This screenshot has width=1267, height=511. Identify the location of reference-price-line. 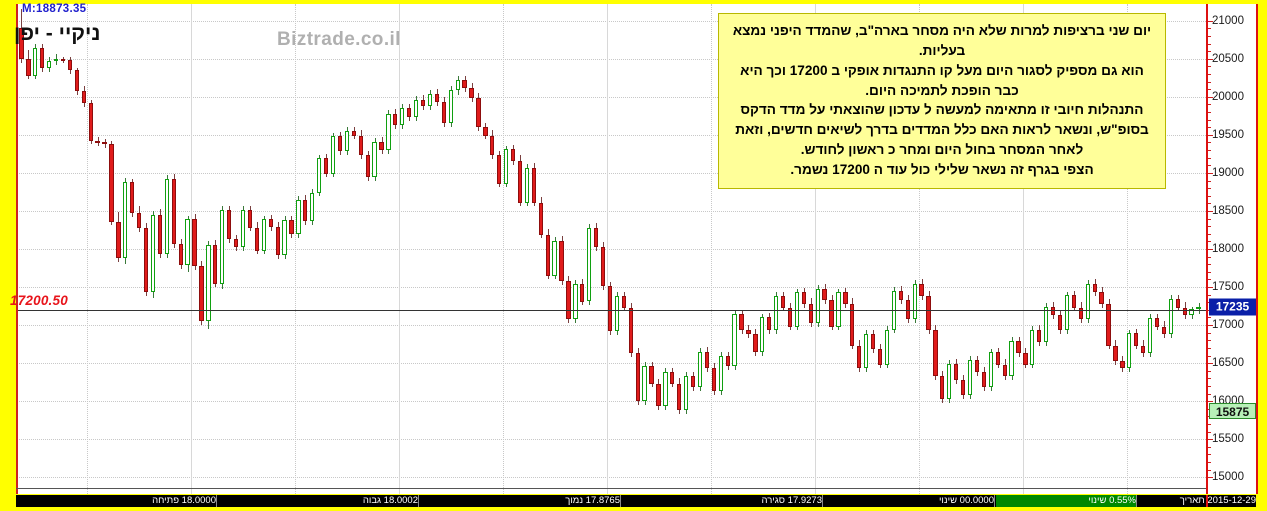
(611, 310).